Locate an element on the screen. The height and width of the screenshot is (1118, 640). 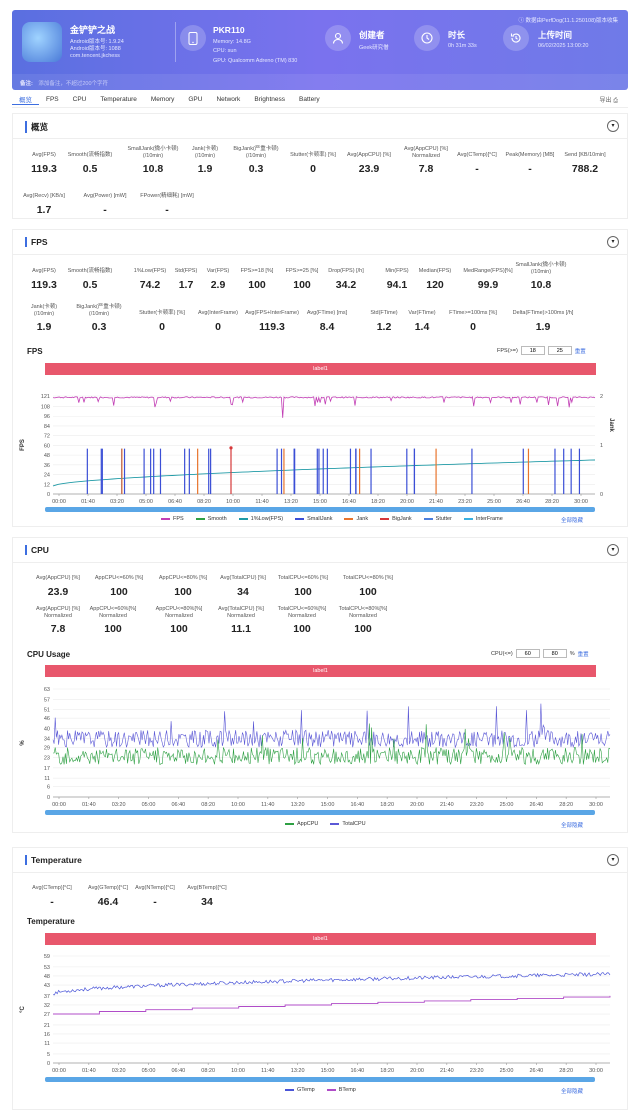
cpu-hide-all-button: 全部隐藏 is located at coordinates (572, 826).